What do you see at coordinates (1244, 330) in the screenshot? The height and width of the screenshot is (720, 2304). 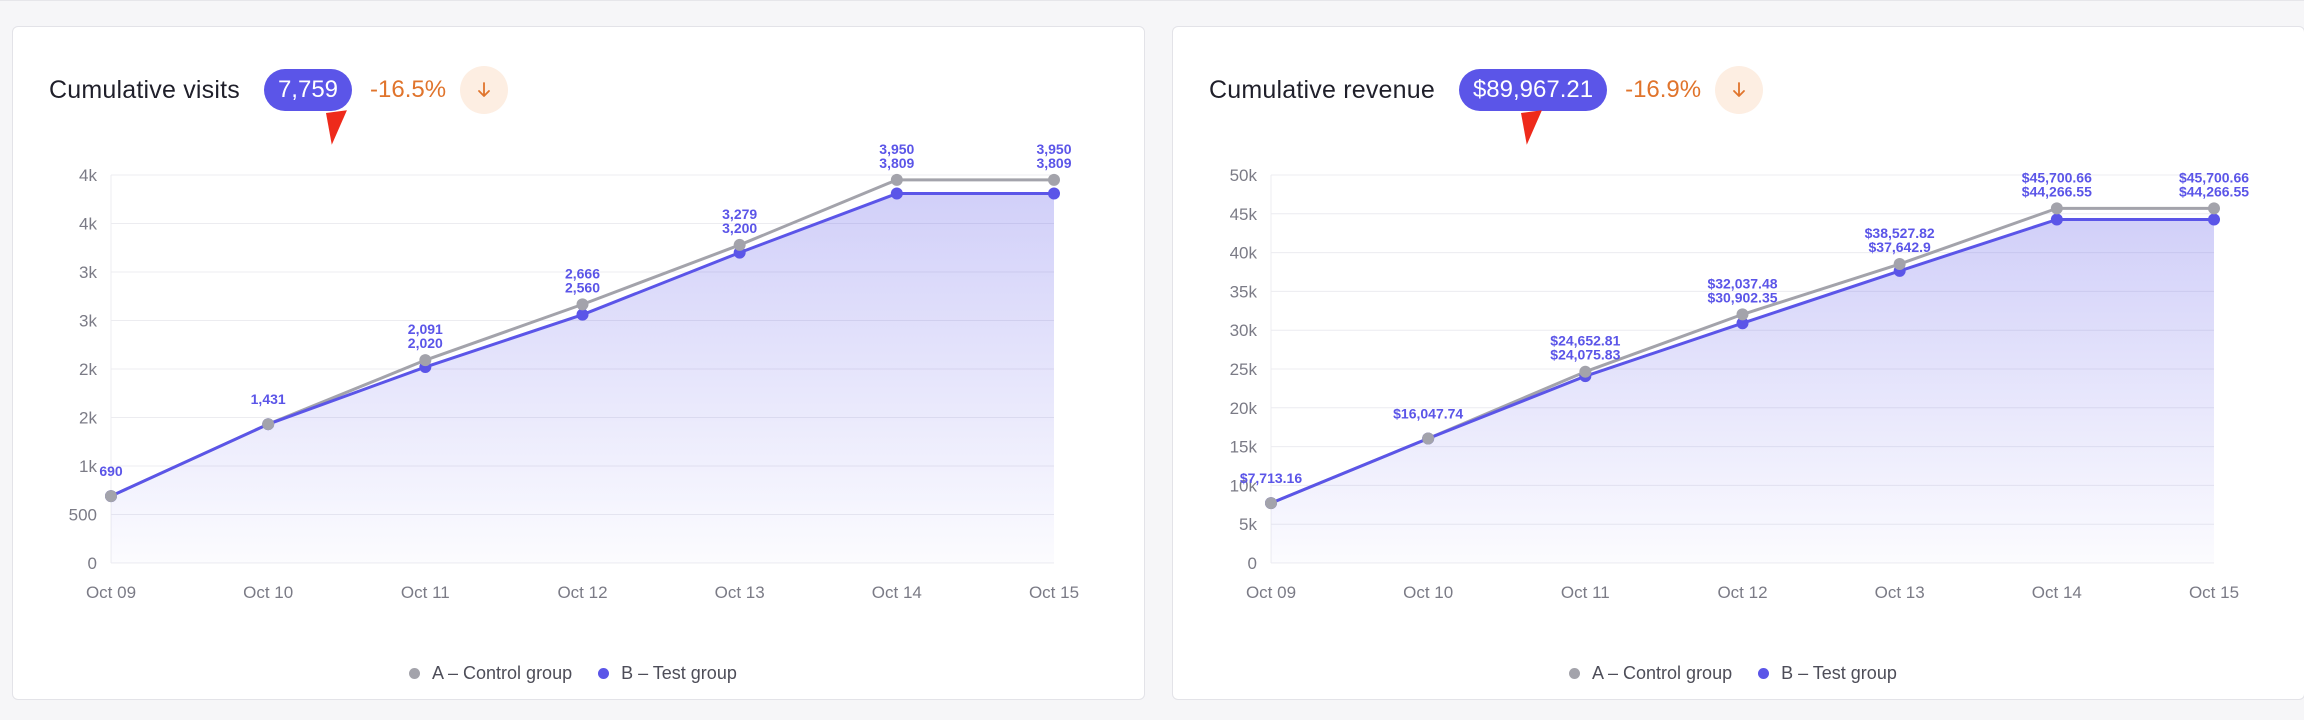 I see `y-tick-label: 30k` at bounding box center [1244, 330].